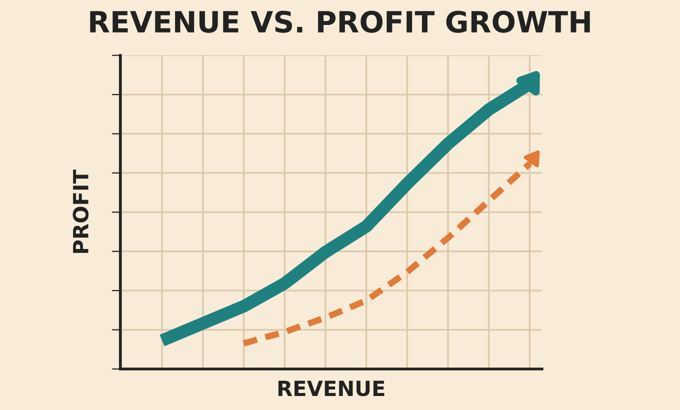 This screenshot has height=410, width=680. Describe the element at coordinates (340, 21) in the screenshot. I see `chart-title: REVENUE VS. PROFIT GROWTH` at that location.